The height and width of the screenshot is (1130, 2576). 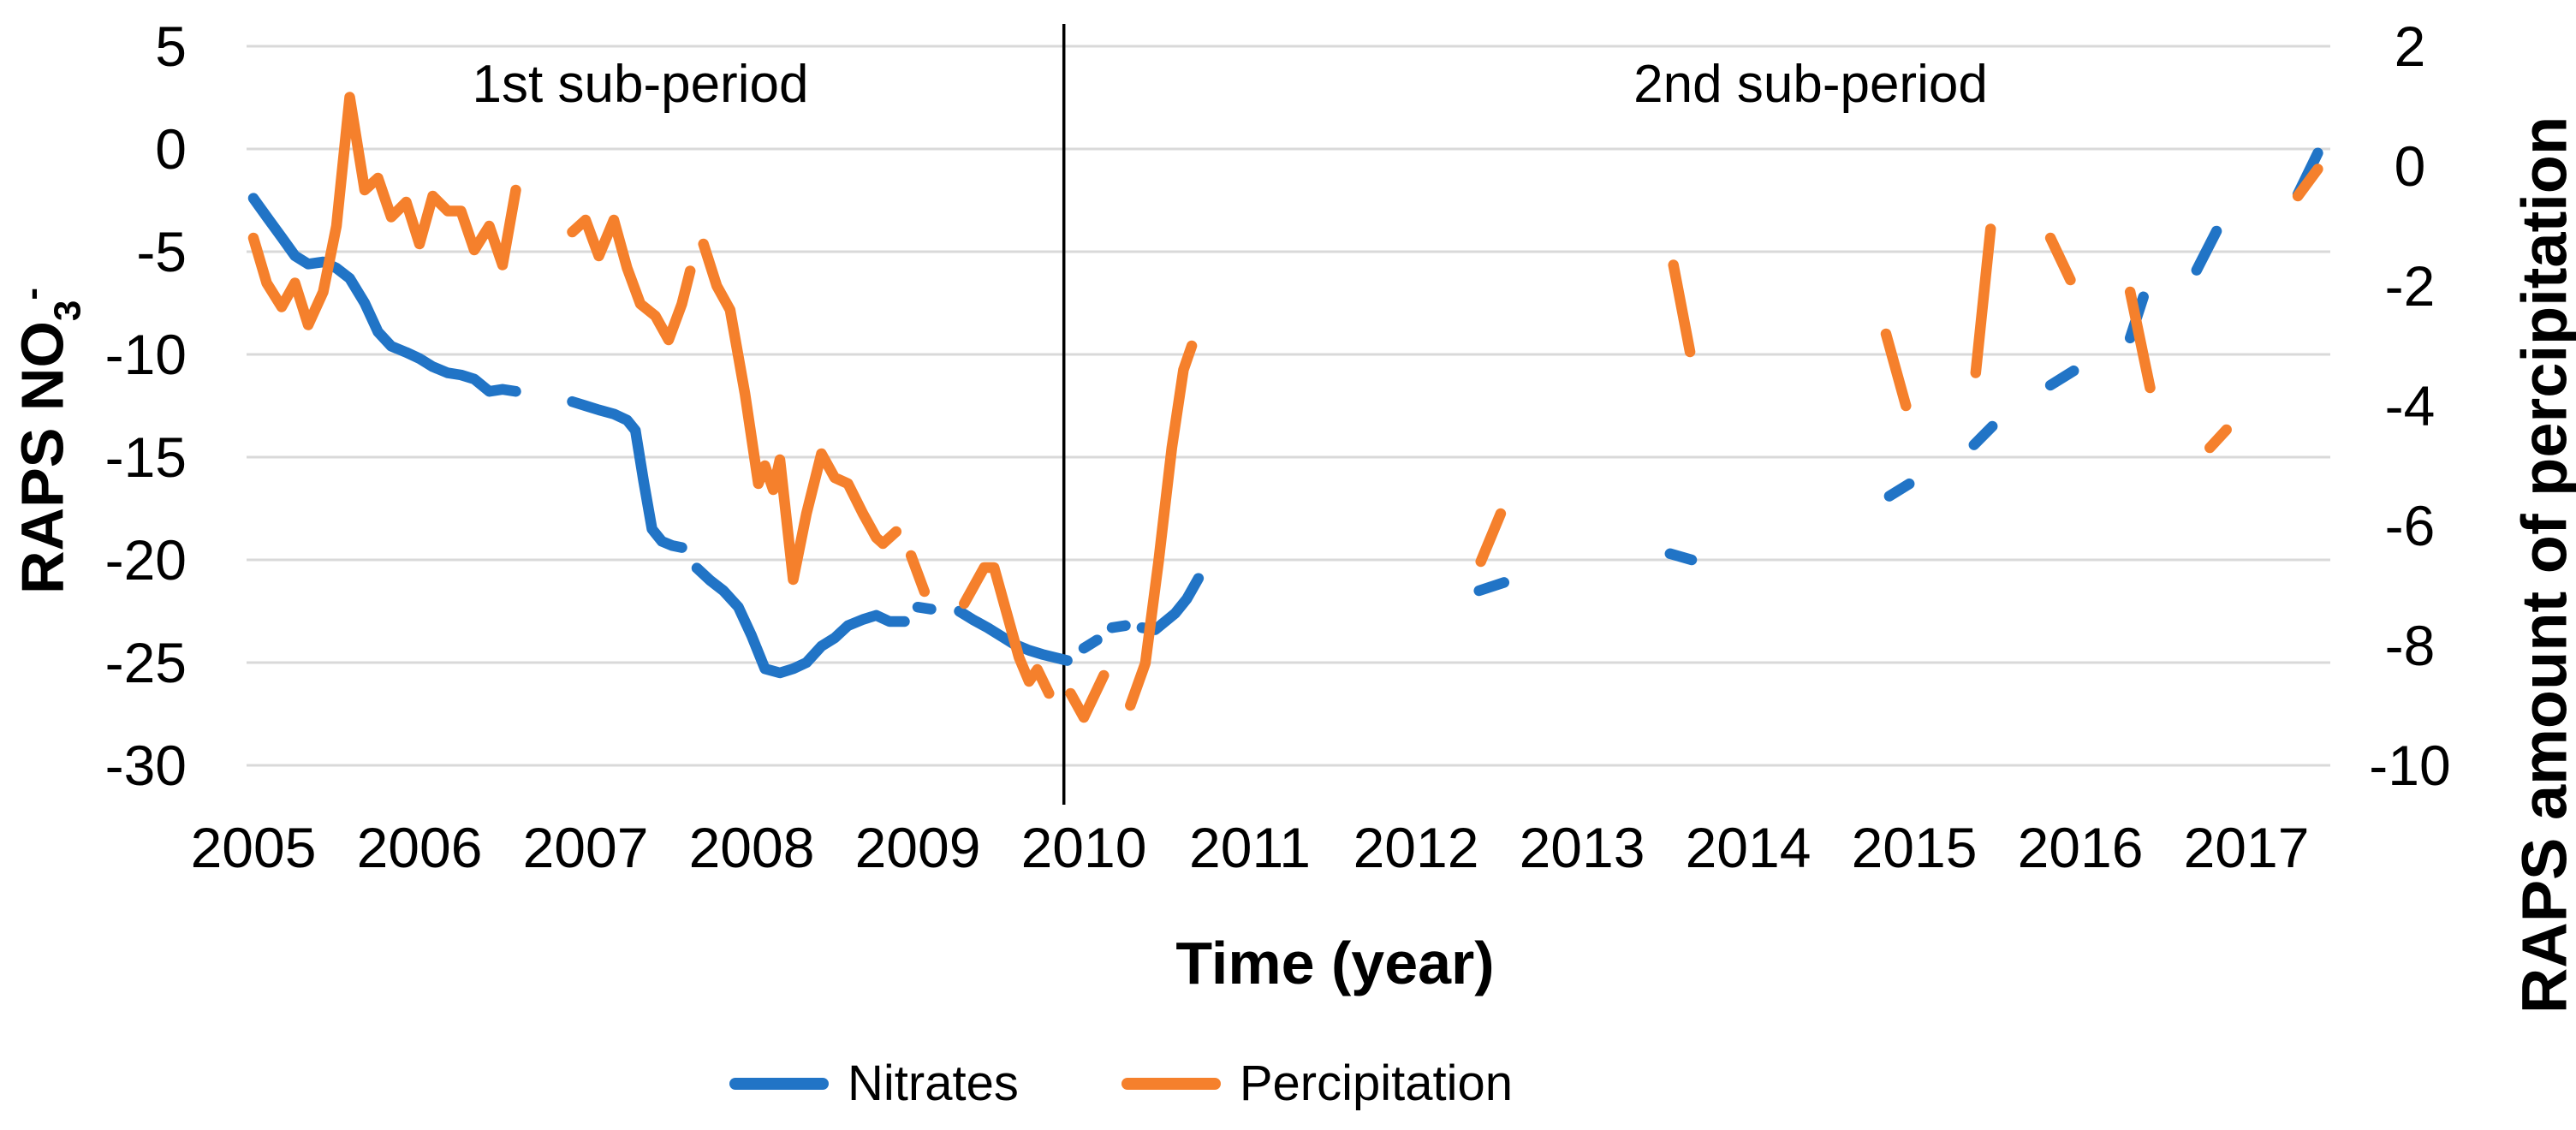 What do you see at coordinates (2247, 847) in the screenshot?
I see `x-axis-tick-2017: 2017` at bounding box center [2247, 847].